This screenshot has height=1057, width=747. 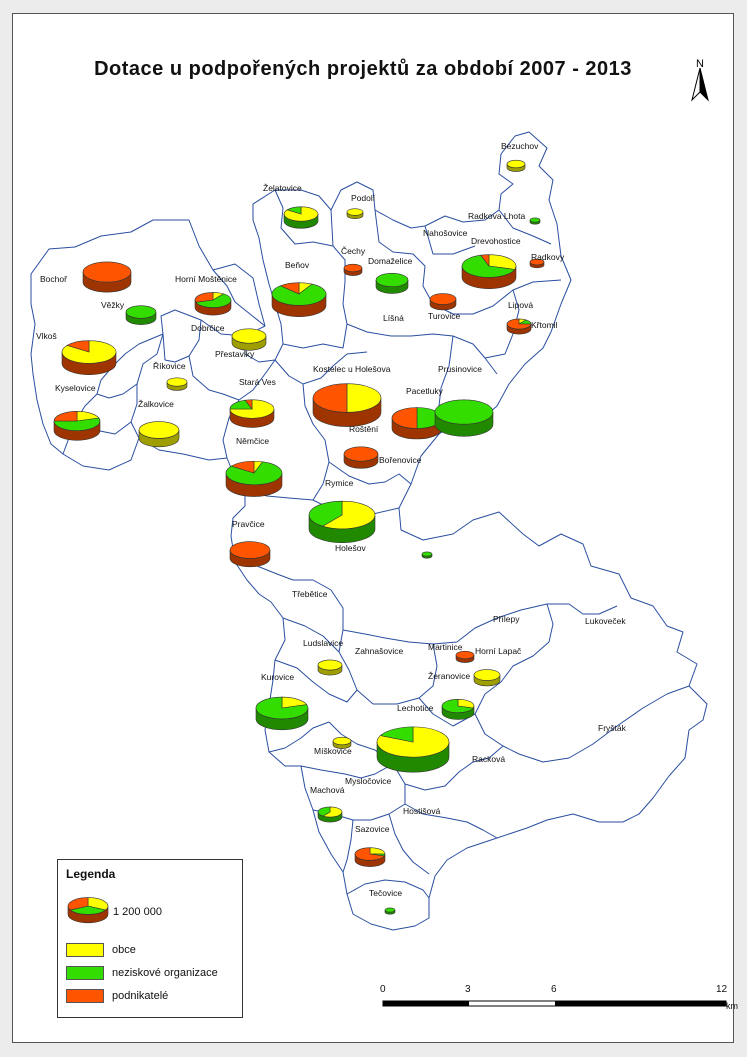 I want to click on pie-pravcice-podnikatele, so click(x=250, y=550).